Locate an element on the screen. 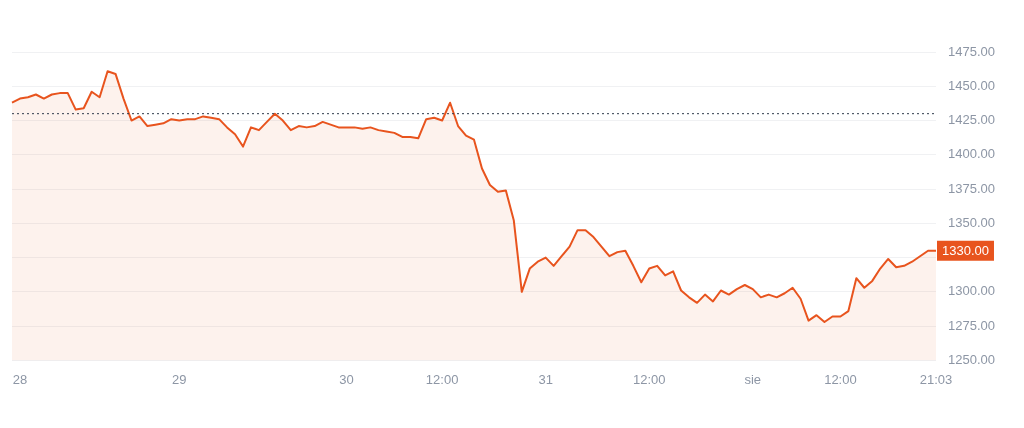 This screenshot has height=428, width=1024. x-tick-label: 30 is located at coordinates (346, 379).